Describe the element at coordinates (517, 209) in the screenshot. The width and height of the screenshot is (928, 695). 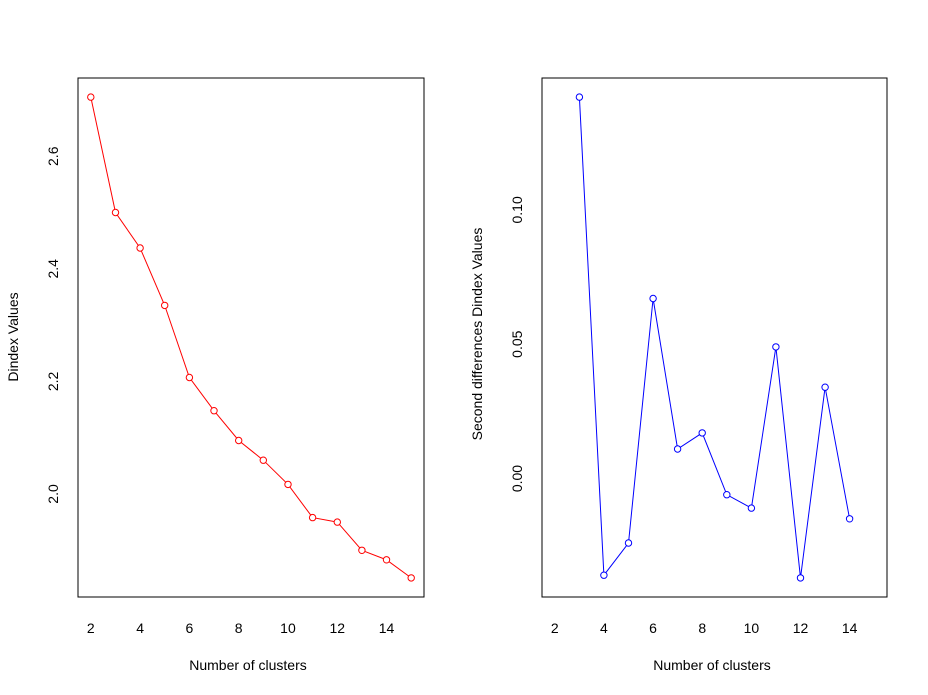
I see `y-tick-label: 0.10` at that location.